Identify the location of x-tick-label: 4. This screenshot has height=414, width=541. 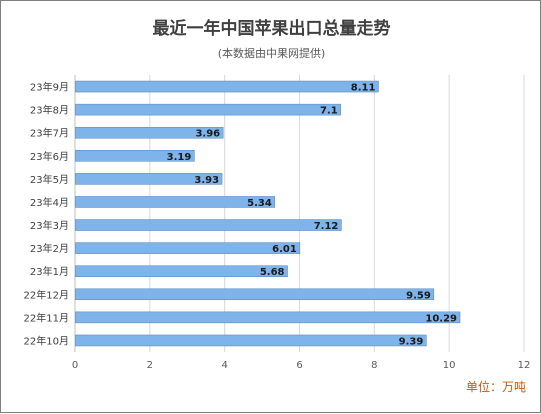
(224, 365).